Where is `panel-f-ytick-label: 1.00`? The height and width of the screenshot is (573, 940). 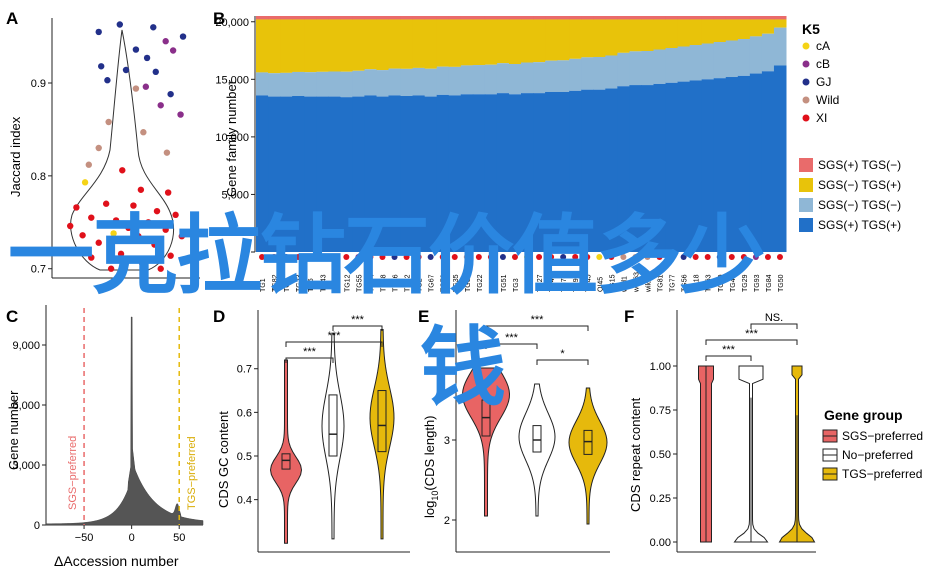
panel-f-ytick-label: 1.00 is located at coordinates (660, 367).